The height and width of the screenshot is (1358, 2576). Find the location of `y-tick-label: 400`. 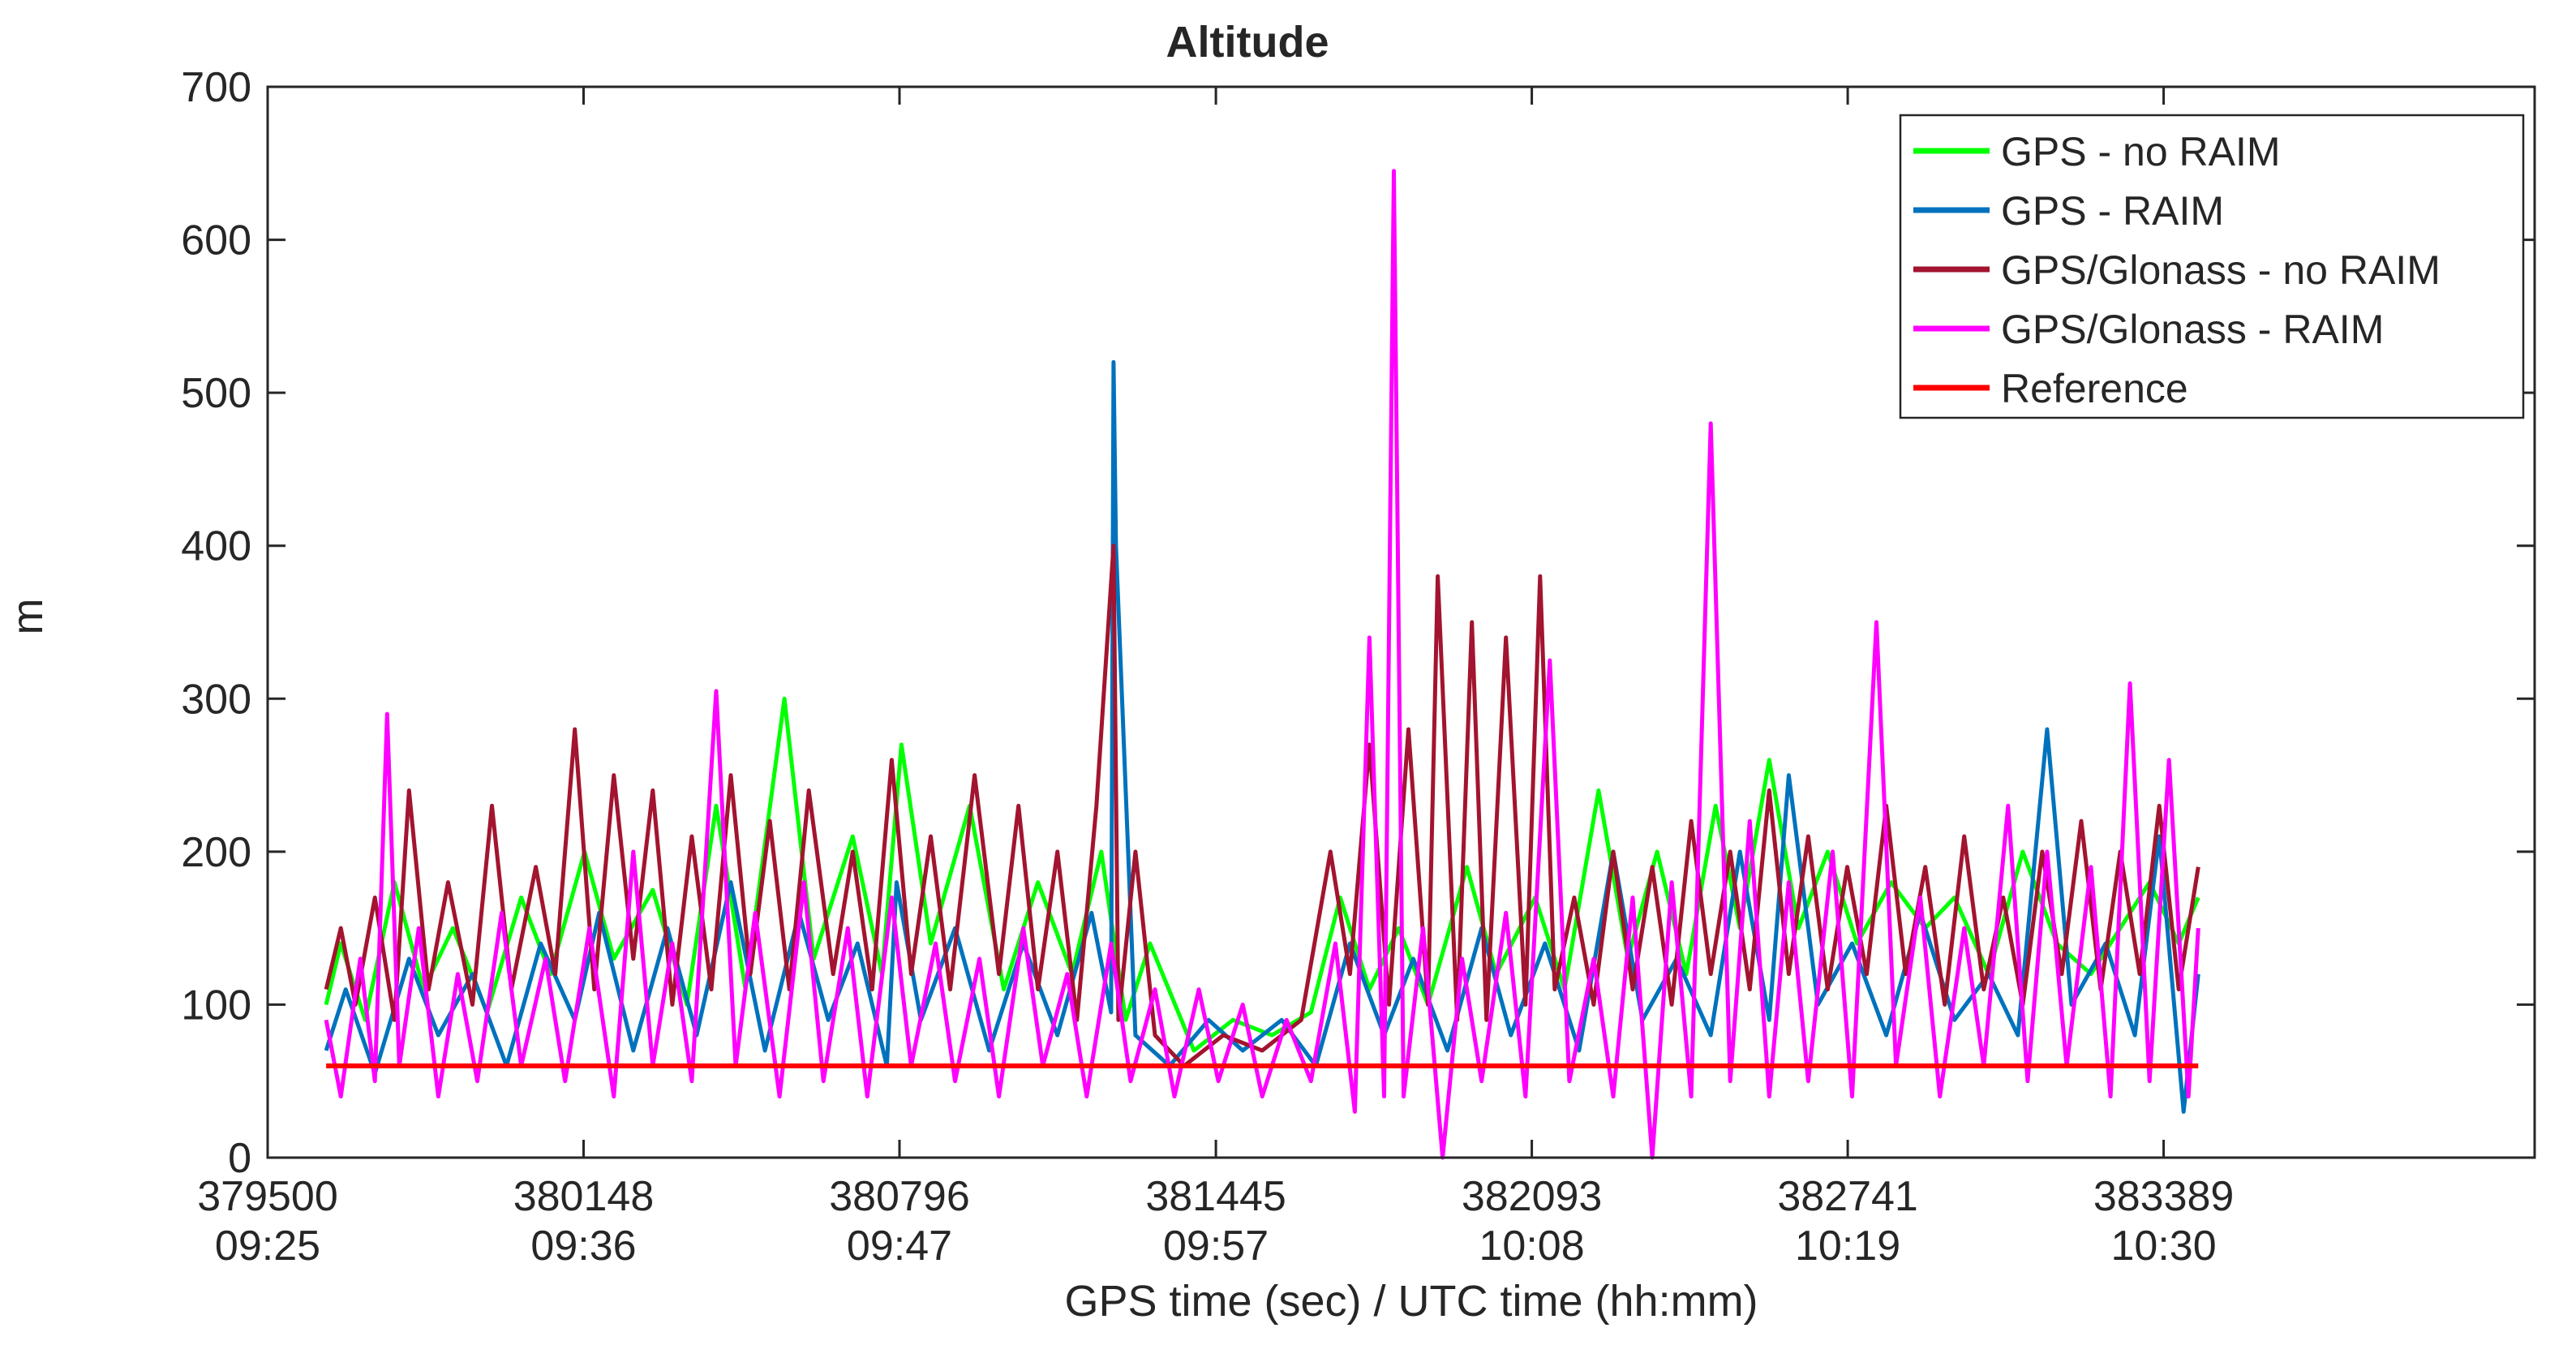

y-tick-label: 400 is located at coordinates (216, 546).